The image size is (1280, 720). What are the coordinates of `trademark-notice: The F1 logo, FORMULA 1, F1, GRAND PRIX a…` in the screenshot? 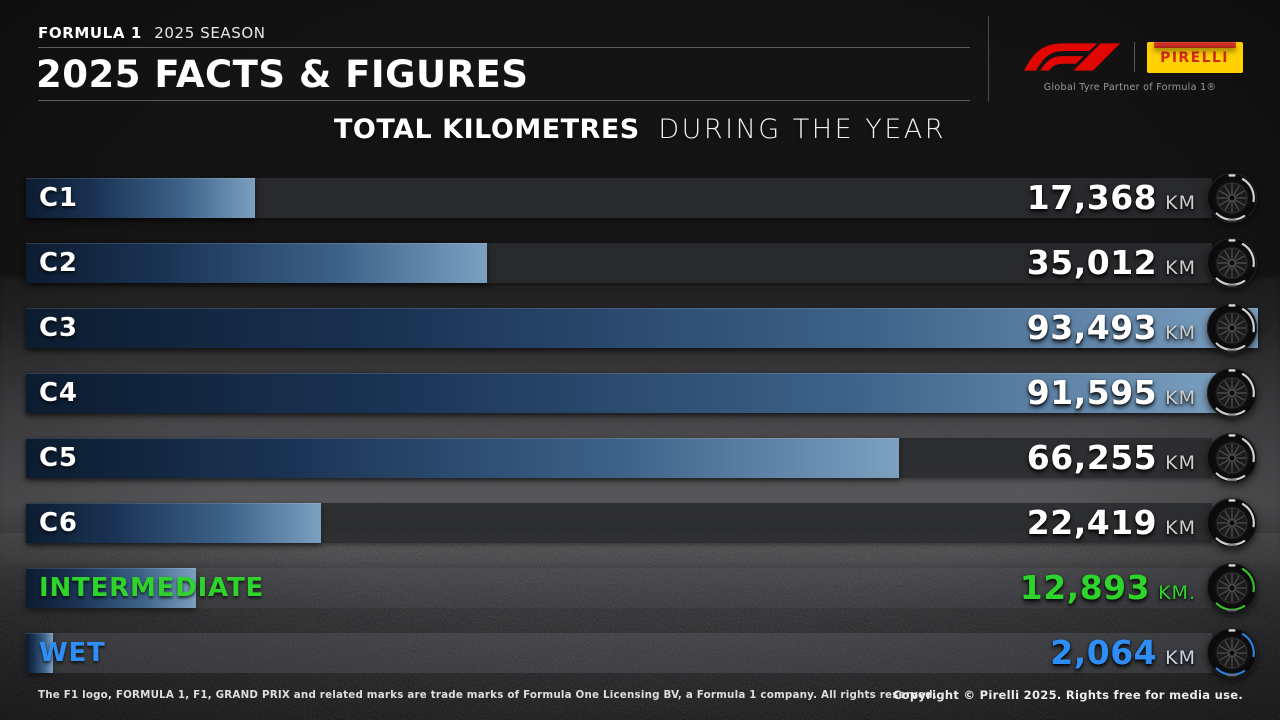 It's located at (487, 695).